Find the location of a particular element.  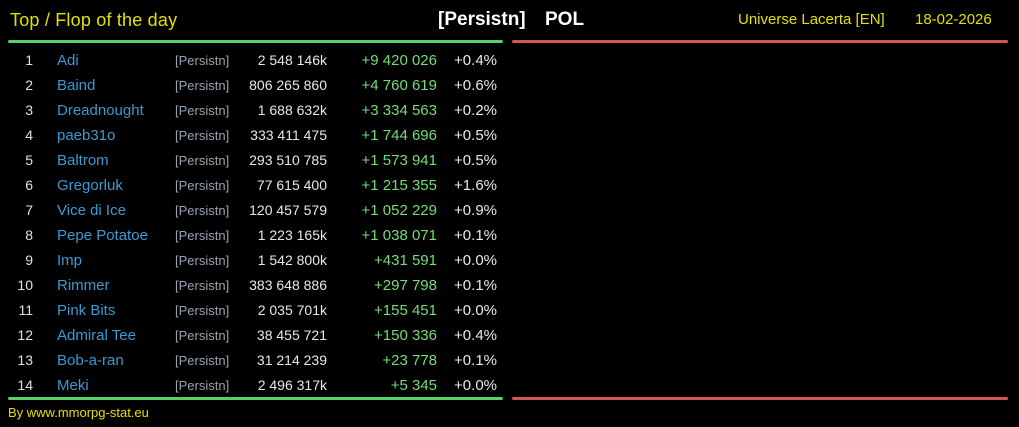

points-cell: 293 510 785 is located at coordinates (288, 160).